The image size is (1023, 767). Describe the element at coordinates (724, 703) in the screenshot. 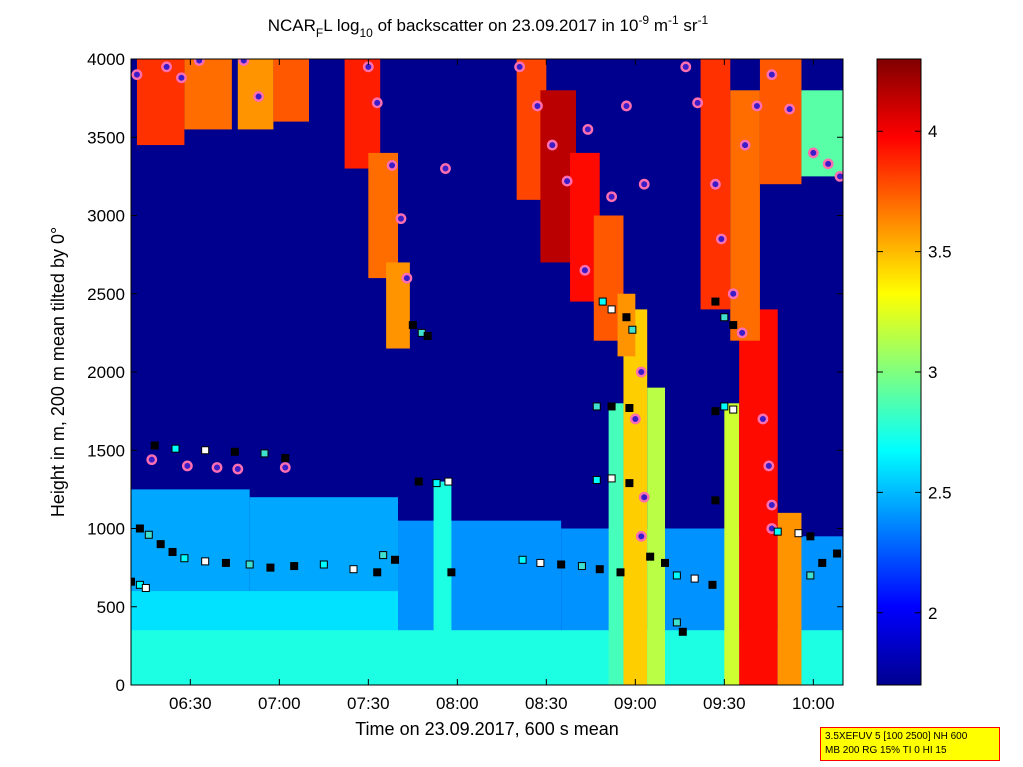

I see `x-tick-label: 09:30` at that location.